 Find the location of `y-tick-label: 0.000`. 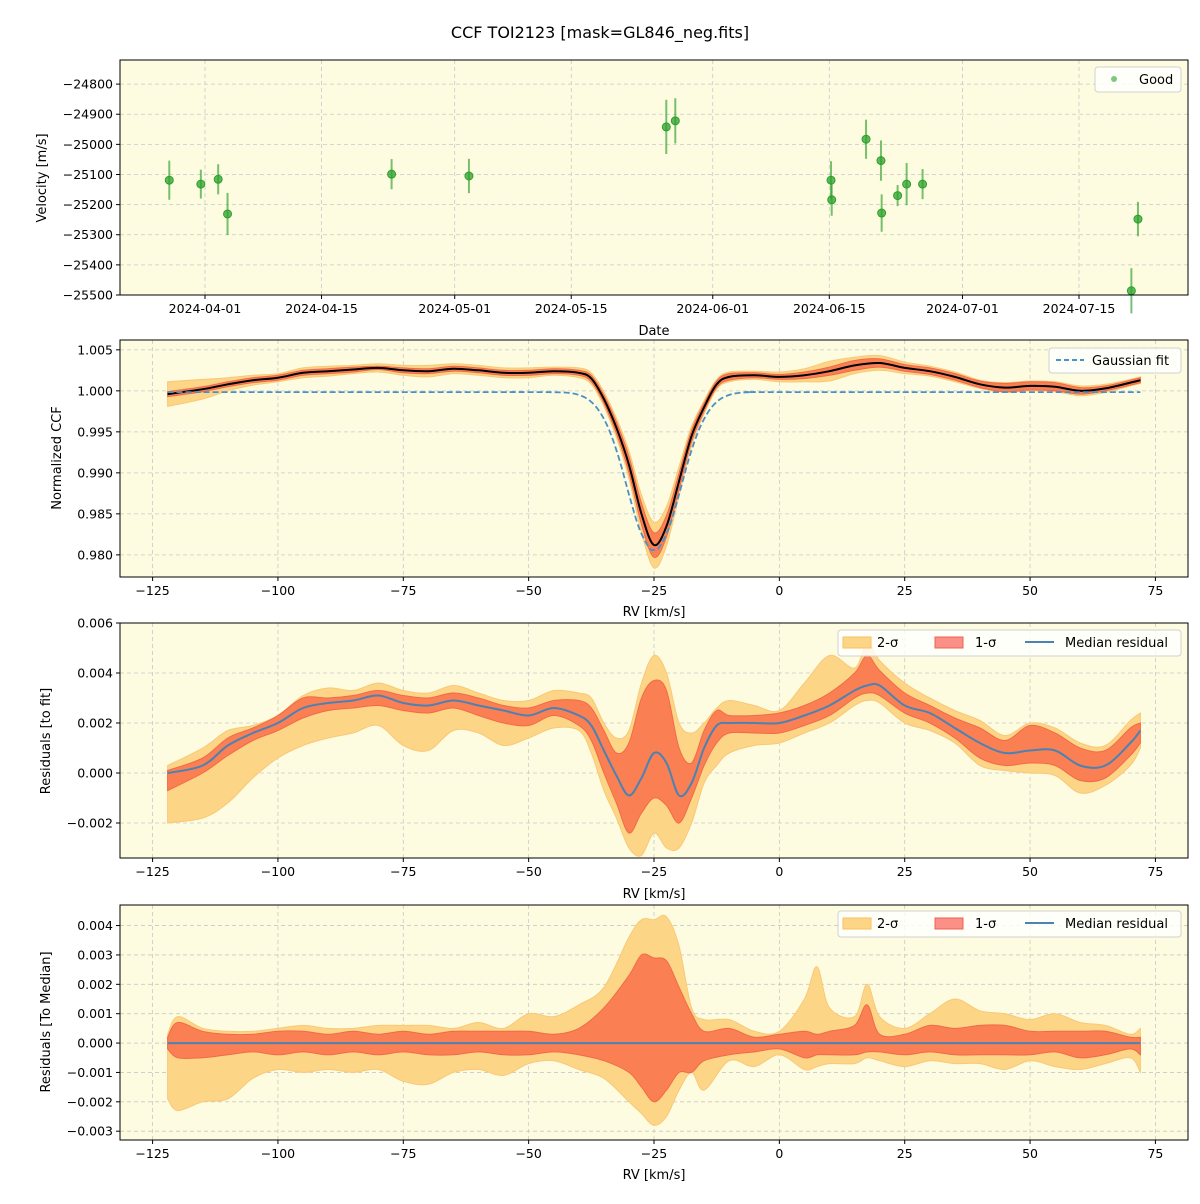

y-tick-label: 0.000 is located at coordinates (95, 773).